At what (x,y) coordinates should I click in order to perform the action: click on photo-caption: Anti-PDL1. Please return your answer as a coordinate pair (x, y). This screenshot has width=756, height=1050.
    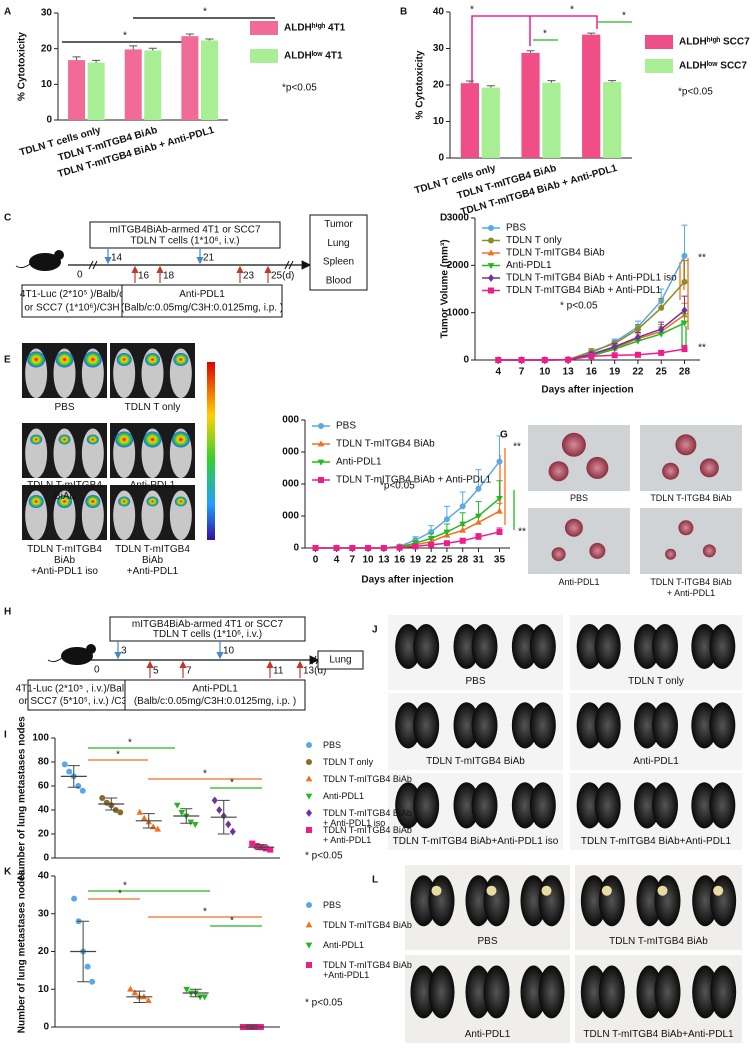
    Looking at the image, I should click on (487, 1034).